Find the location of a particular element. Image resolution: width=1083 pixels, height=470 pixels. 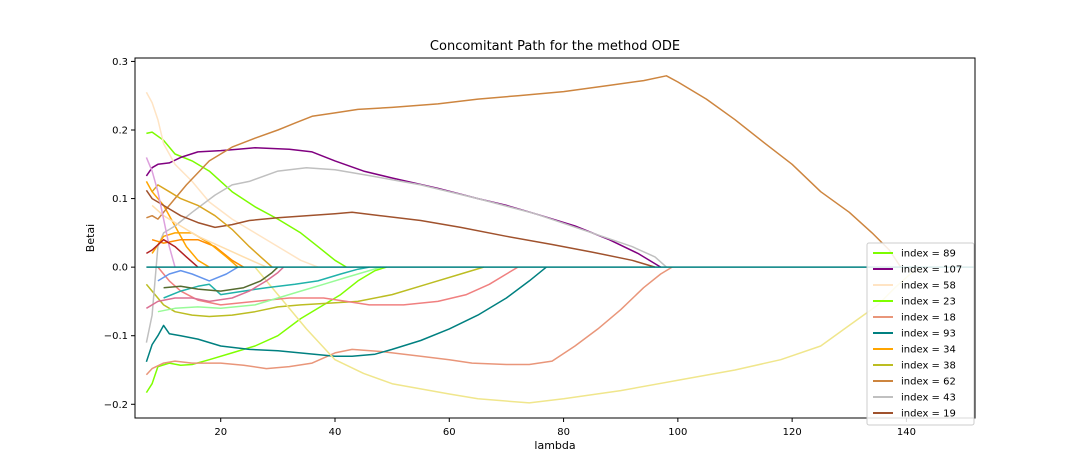

x-tick-label: 140 is located at coordinates (906, 432).